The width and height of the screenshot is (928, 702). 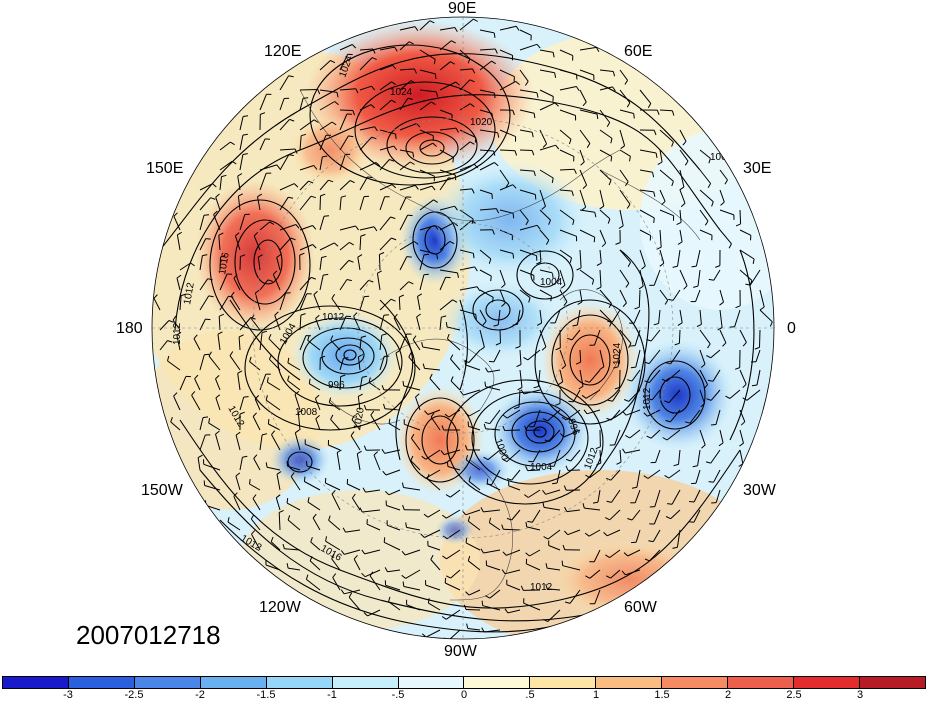 What do you see at coordinates (757, 168) in the screenshot?
I see `lon-label-30e: 30E` at bounding box center [757, 168].